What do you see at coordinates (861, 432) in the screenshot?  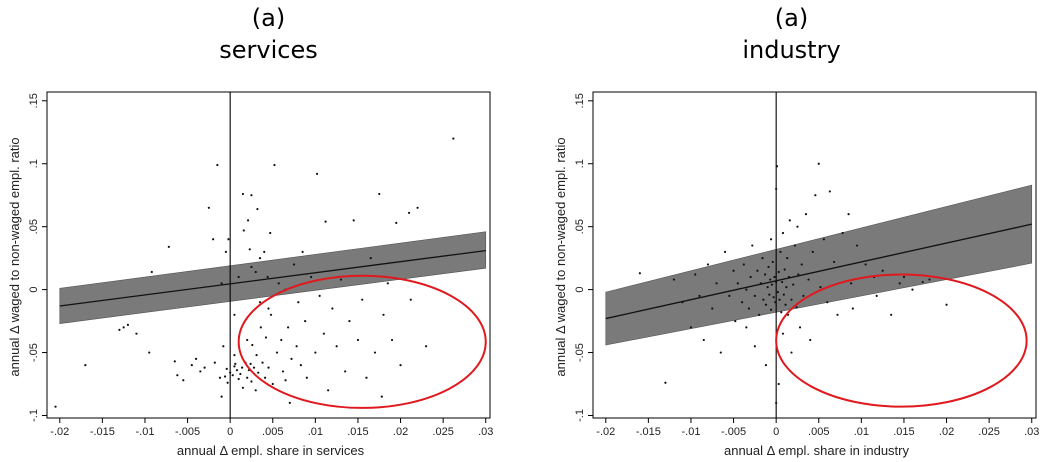 I see `x-tick-label: .01` at bounding box center [861, 432].